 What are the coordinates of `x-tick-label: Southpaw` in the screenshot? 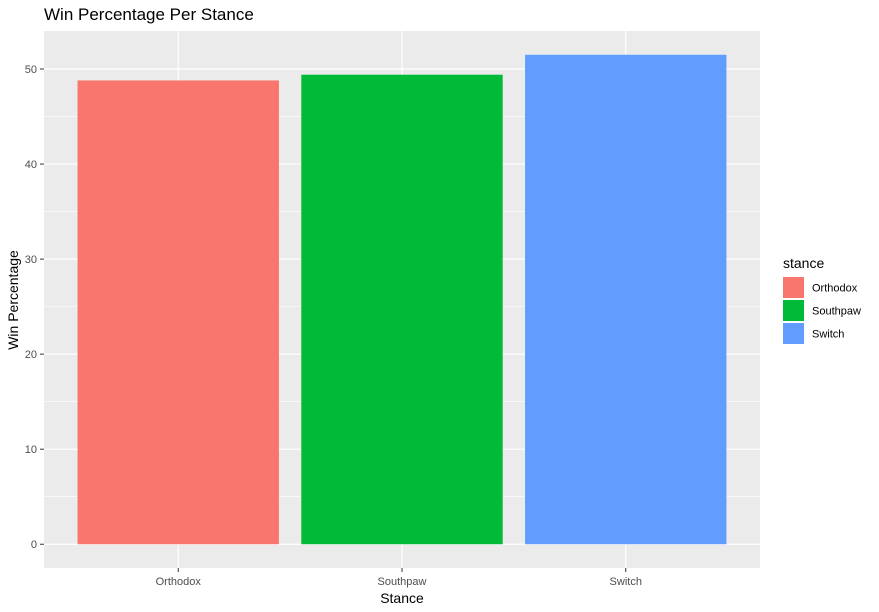 It's located at (402, 582).